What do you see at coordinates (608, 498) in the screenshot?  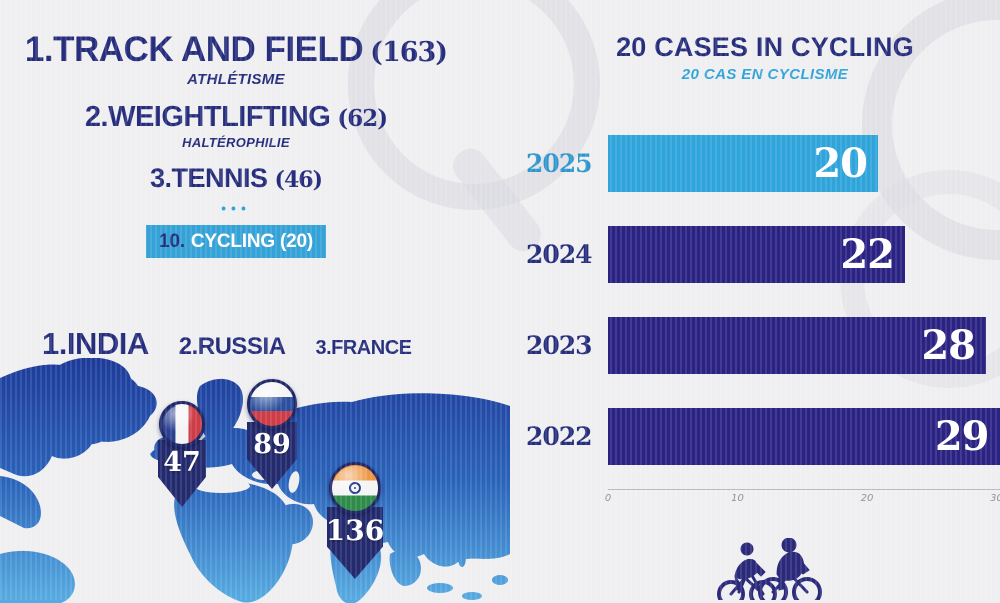 I see `x-axis-tick-label: 0` at bounding box center [608, 498].